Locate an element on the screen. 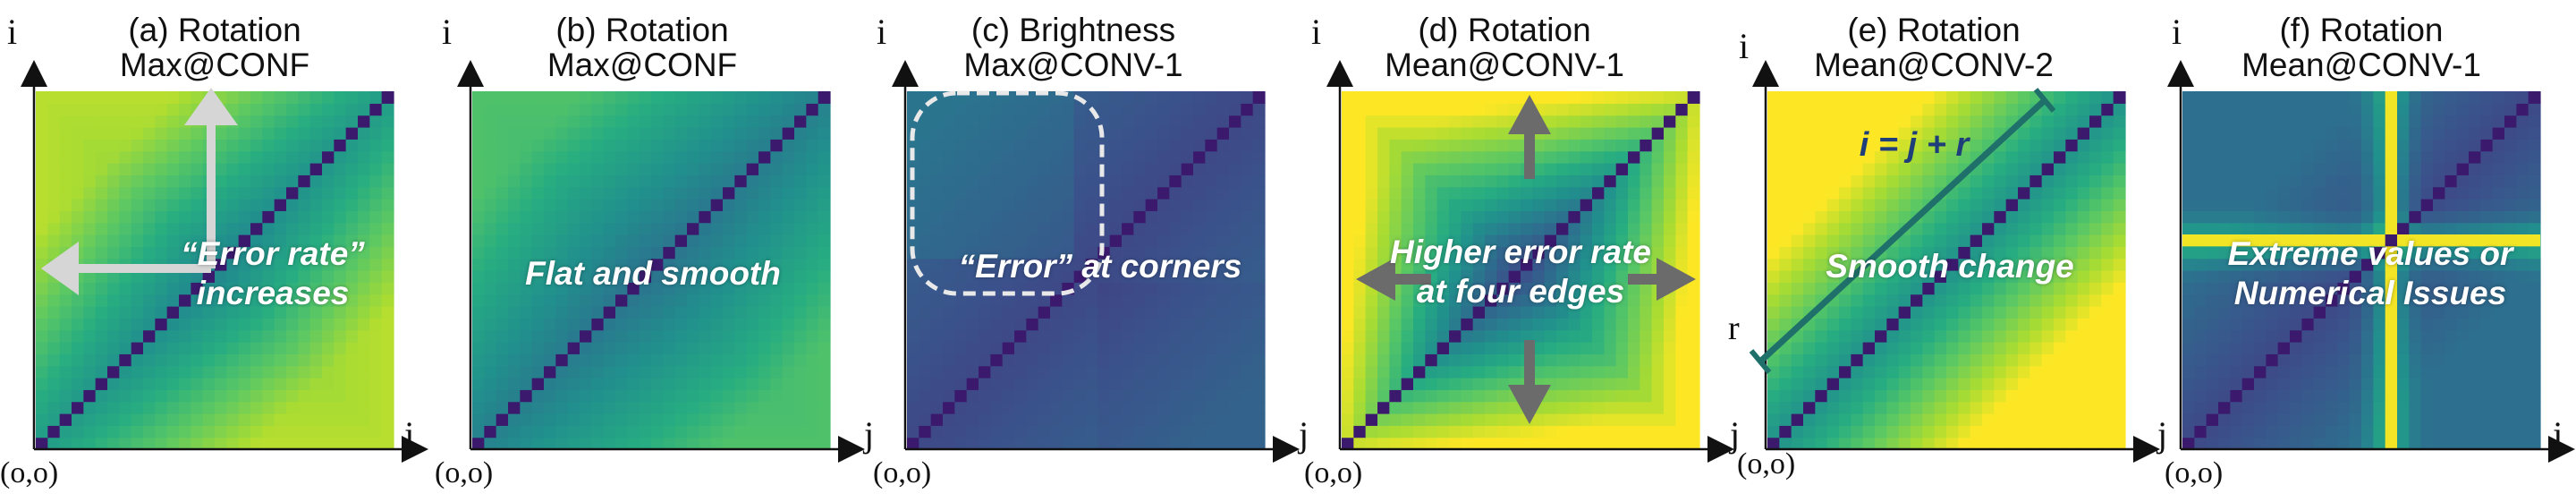 This screenshot has width=2576, height=502. panel-f-y-label: i is located at coordinates (2177, 32).